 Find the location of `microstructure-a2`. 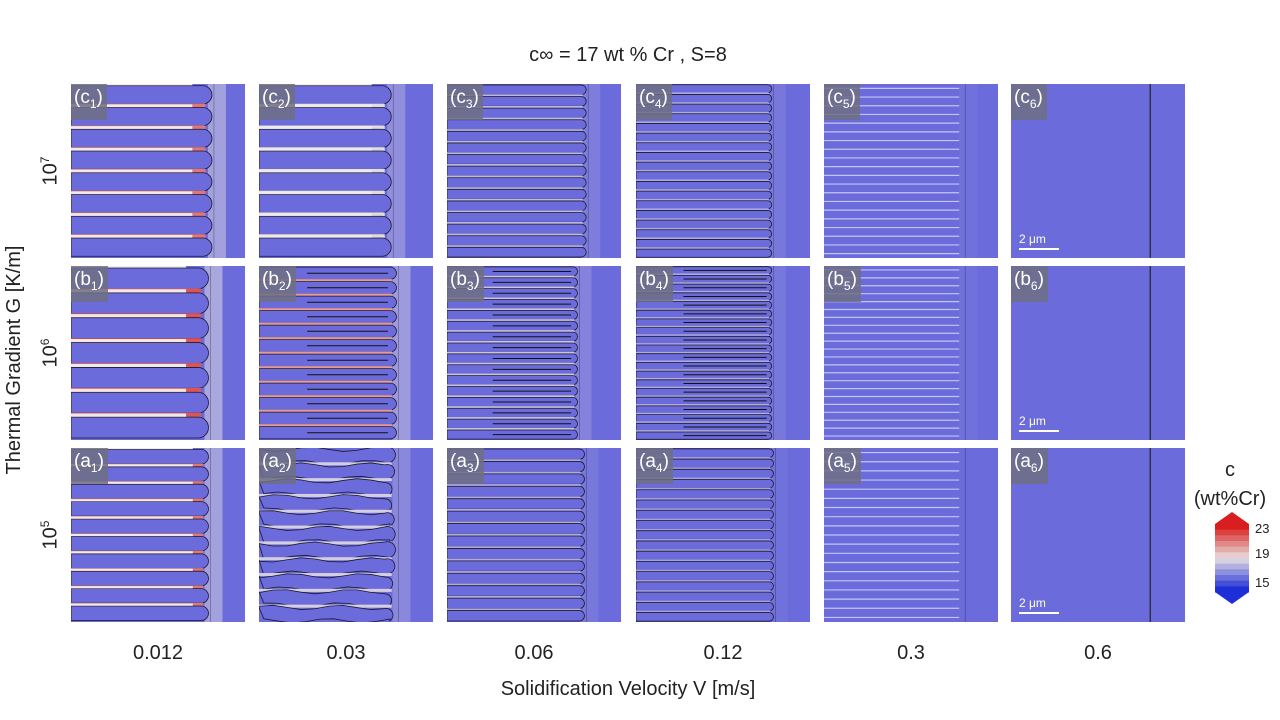

microstructure-a2 is located at coordinates (346, 535).